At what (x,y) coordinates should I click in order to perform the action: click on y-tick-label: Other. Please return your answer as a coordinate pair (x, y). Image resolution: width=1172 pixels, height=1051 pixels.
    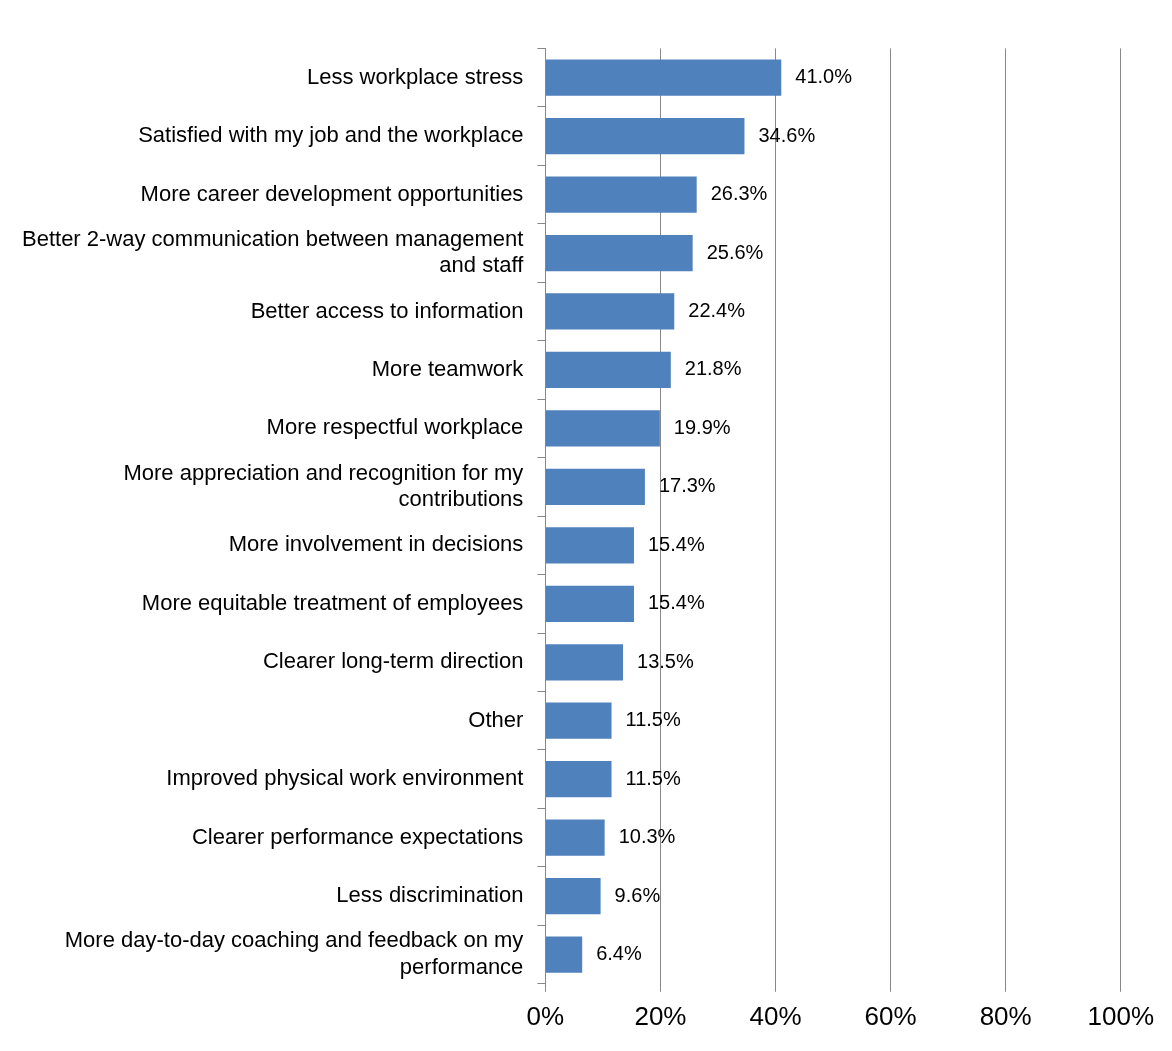
    Looking at the image, I should click on (496, 719).